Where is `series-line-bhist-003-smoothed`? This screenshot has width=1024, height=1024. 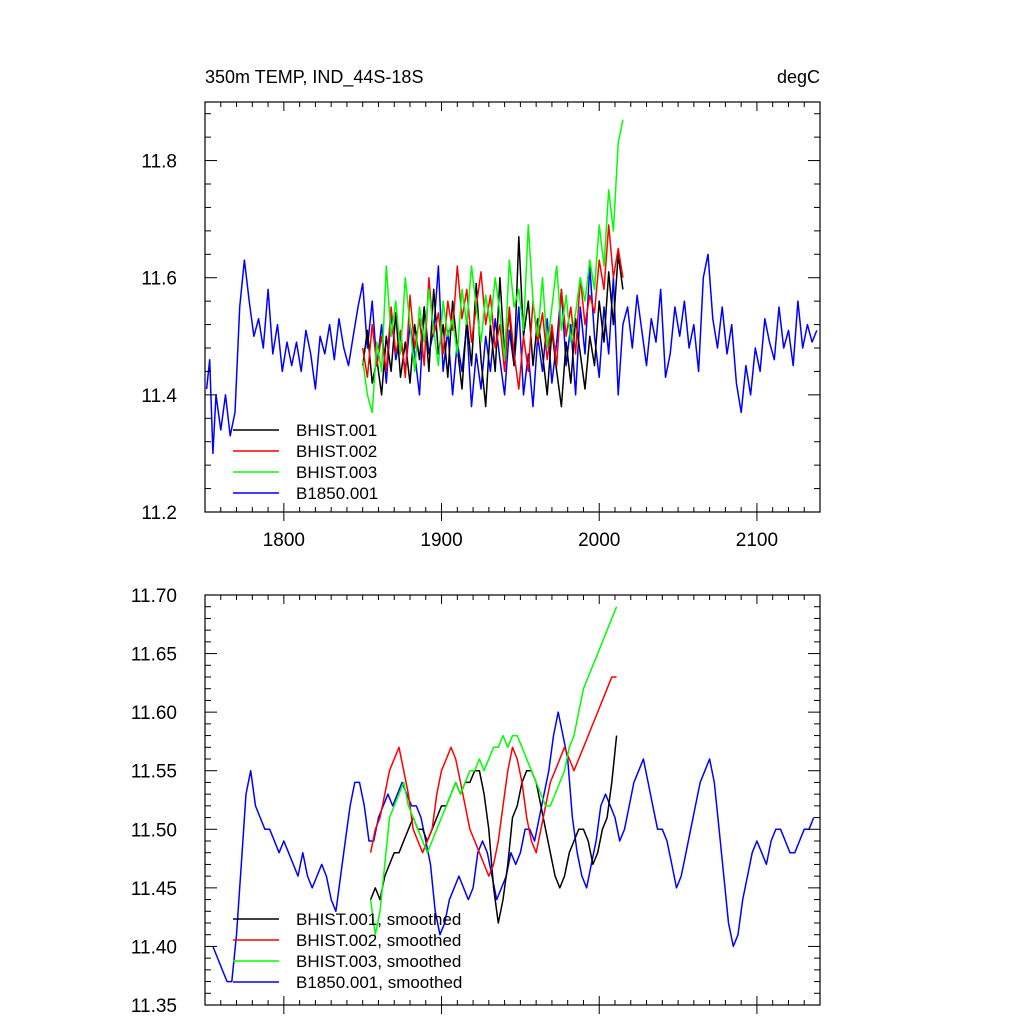
series-line-bhist-003-smoothed is located at coordinates (493, 771).